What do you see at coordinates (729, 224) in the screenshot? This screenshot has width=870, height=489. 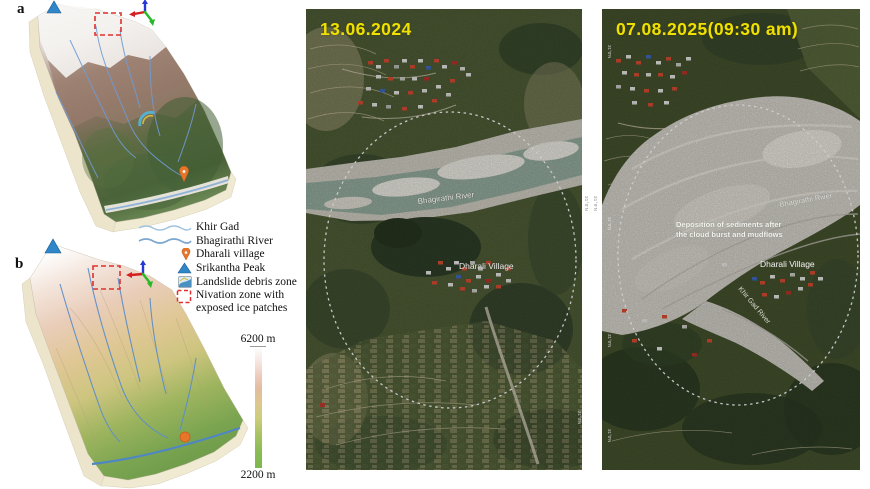 I see `deposition-label-line1: Deposition of sediments after` at bounding box center [729, 224].